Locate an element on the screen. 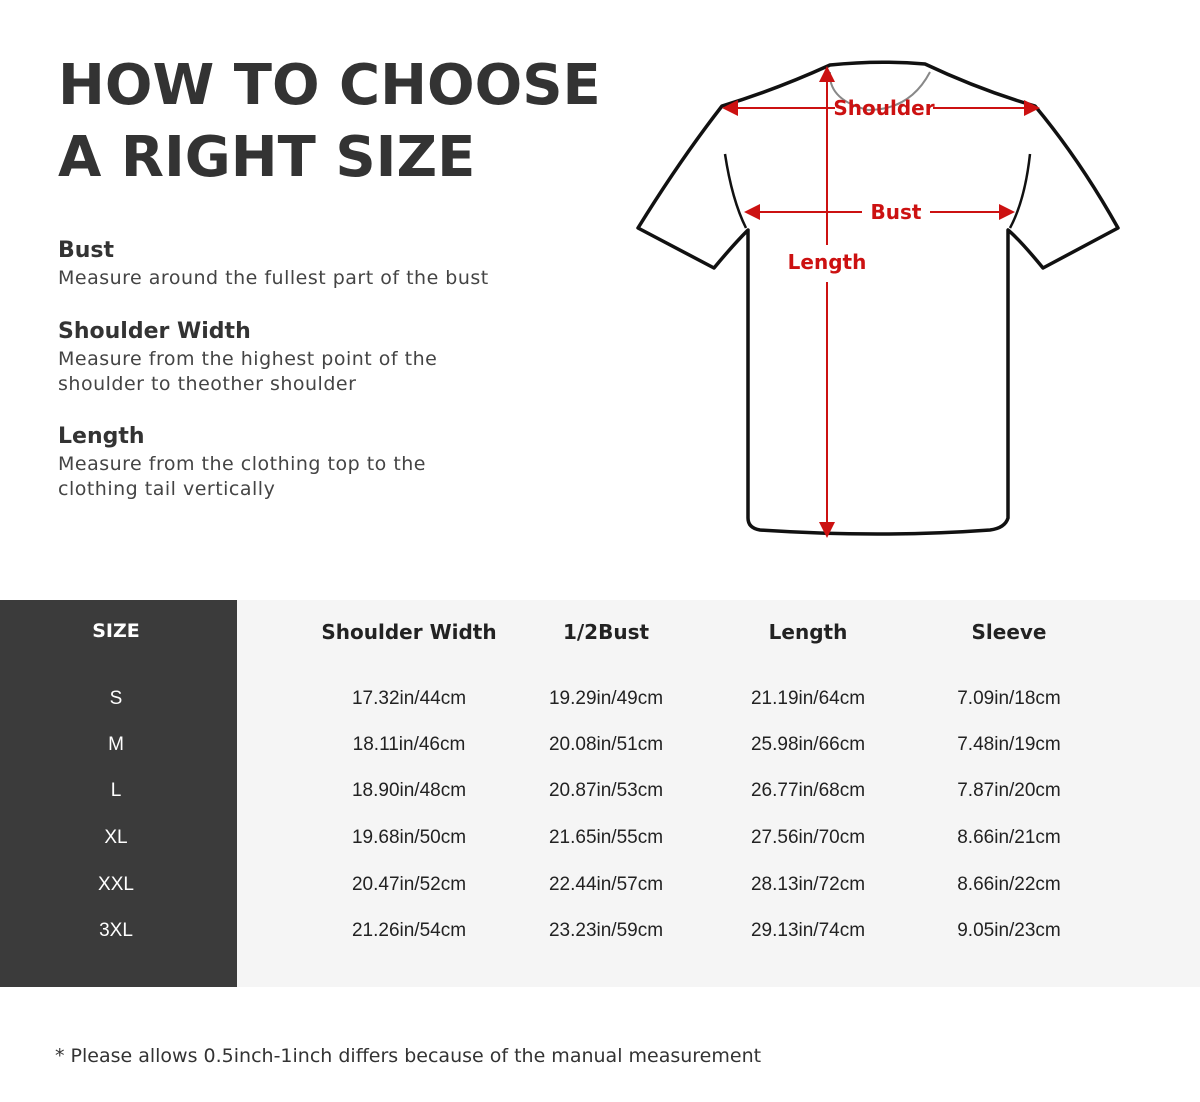  table-cell: 27.56in/70cm is located at coordinates (808, 837).